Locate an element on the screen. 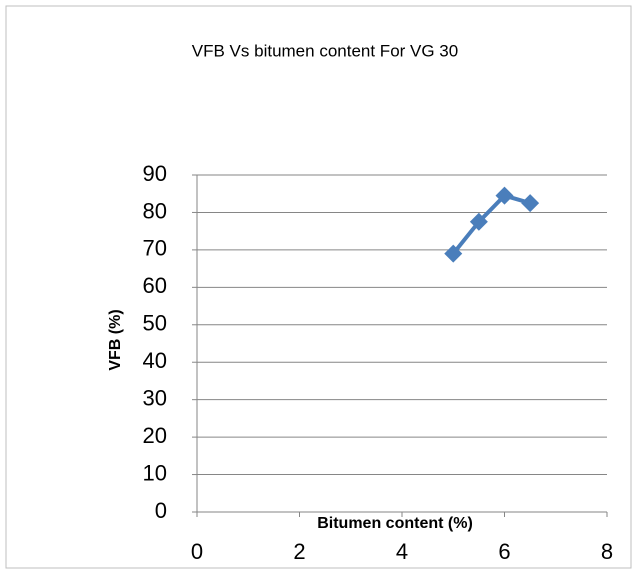 This screenshot has height=574, width=637. y-axis-label: VFB (%) is located at coordinates (115, 339).